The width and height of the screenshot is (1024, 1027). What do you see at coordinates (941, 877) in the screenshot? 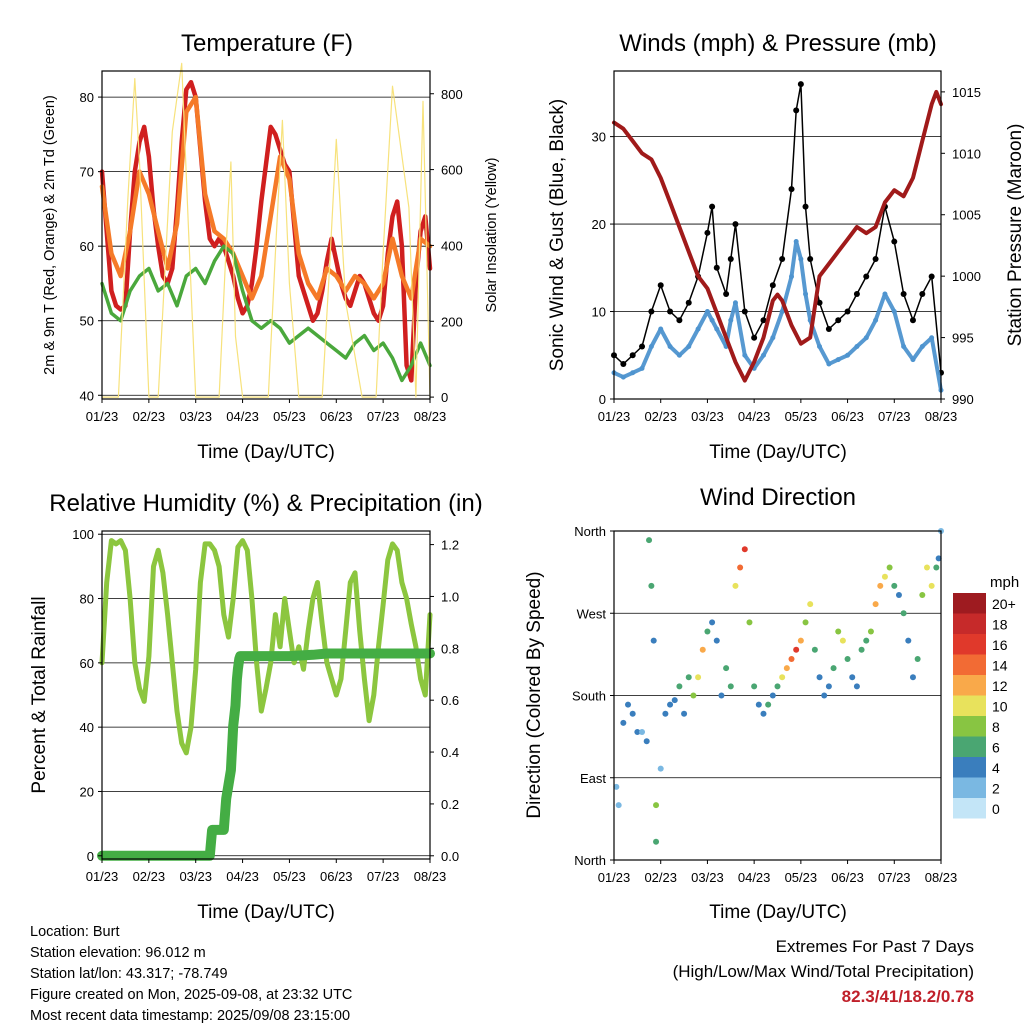
I see `x-tick-label: 08/23` at bounding box center [941, 877].